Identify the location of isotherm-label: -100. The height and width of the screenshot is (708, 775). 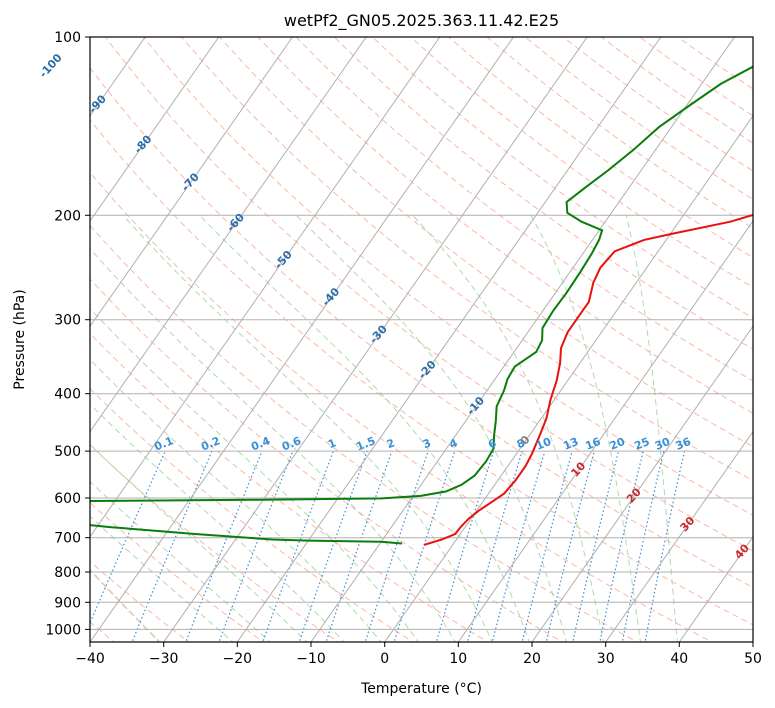
(51, 65).